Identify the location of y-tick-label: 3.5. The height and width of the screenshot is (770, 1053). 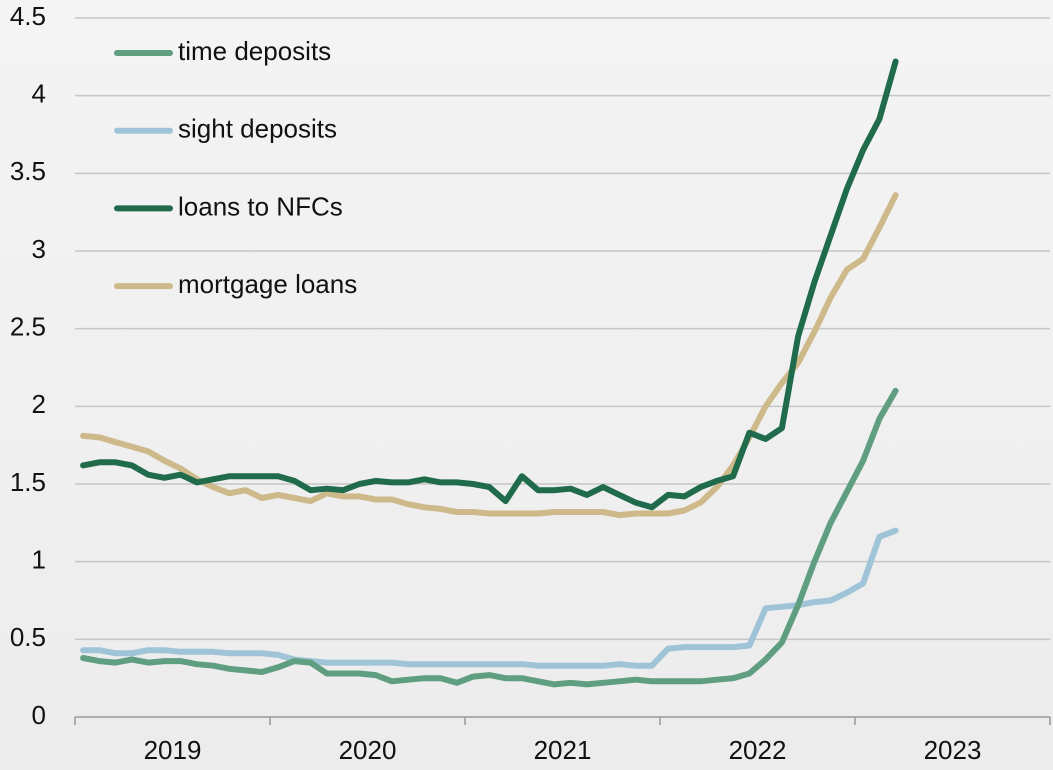
(28, 171).